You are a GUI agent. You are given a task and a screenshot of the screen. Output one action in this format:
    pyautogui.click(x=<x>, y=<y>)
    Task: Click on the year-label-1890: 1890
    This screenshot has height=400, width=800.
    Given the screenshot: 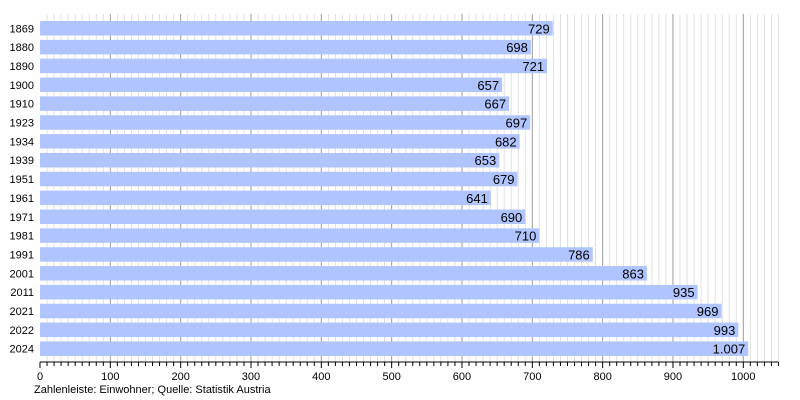 What is the action you would take?
    pyautogui.click(x=22, y=67)
    